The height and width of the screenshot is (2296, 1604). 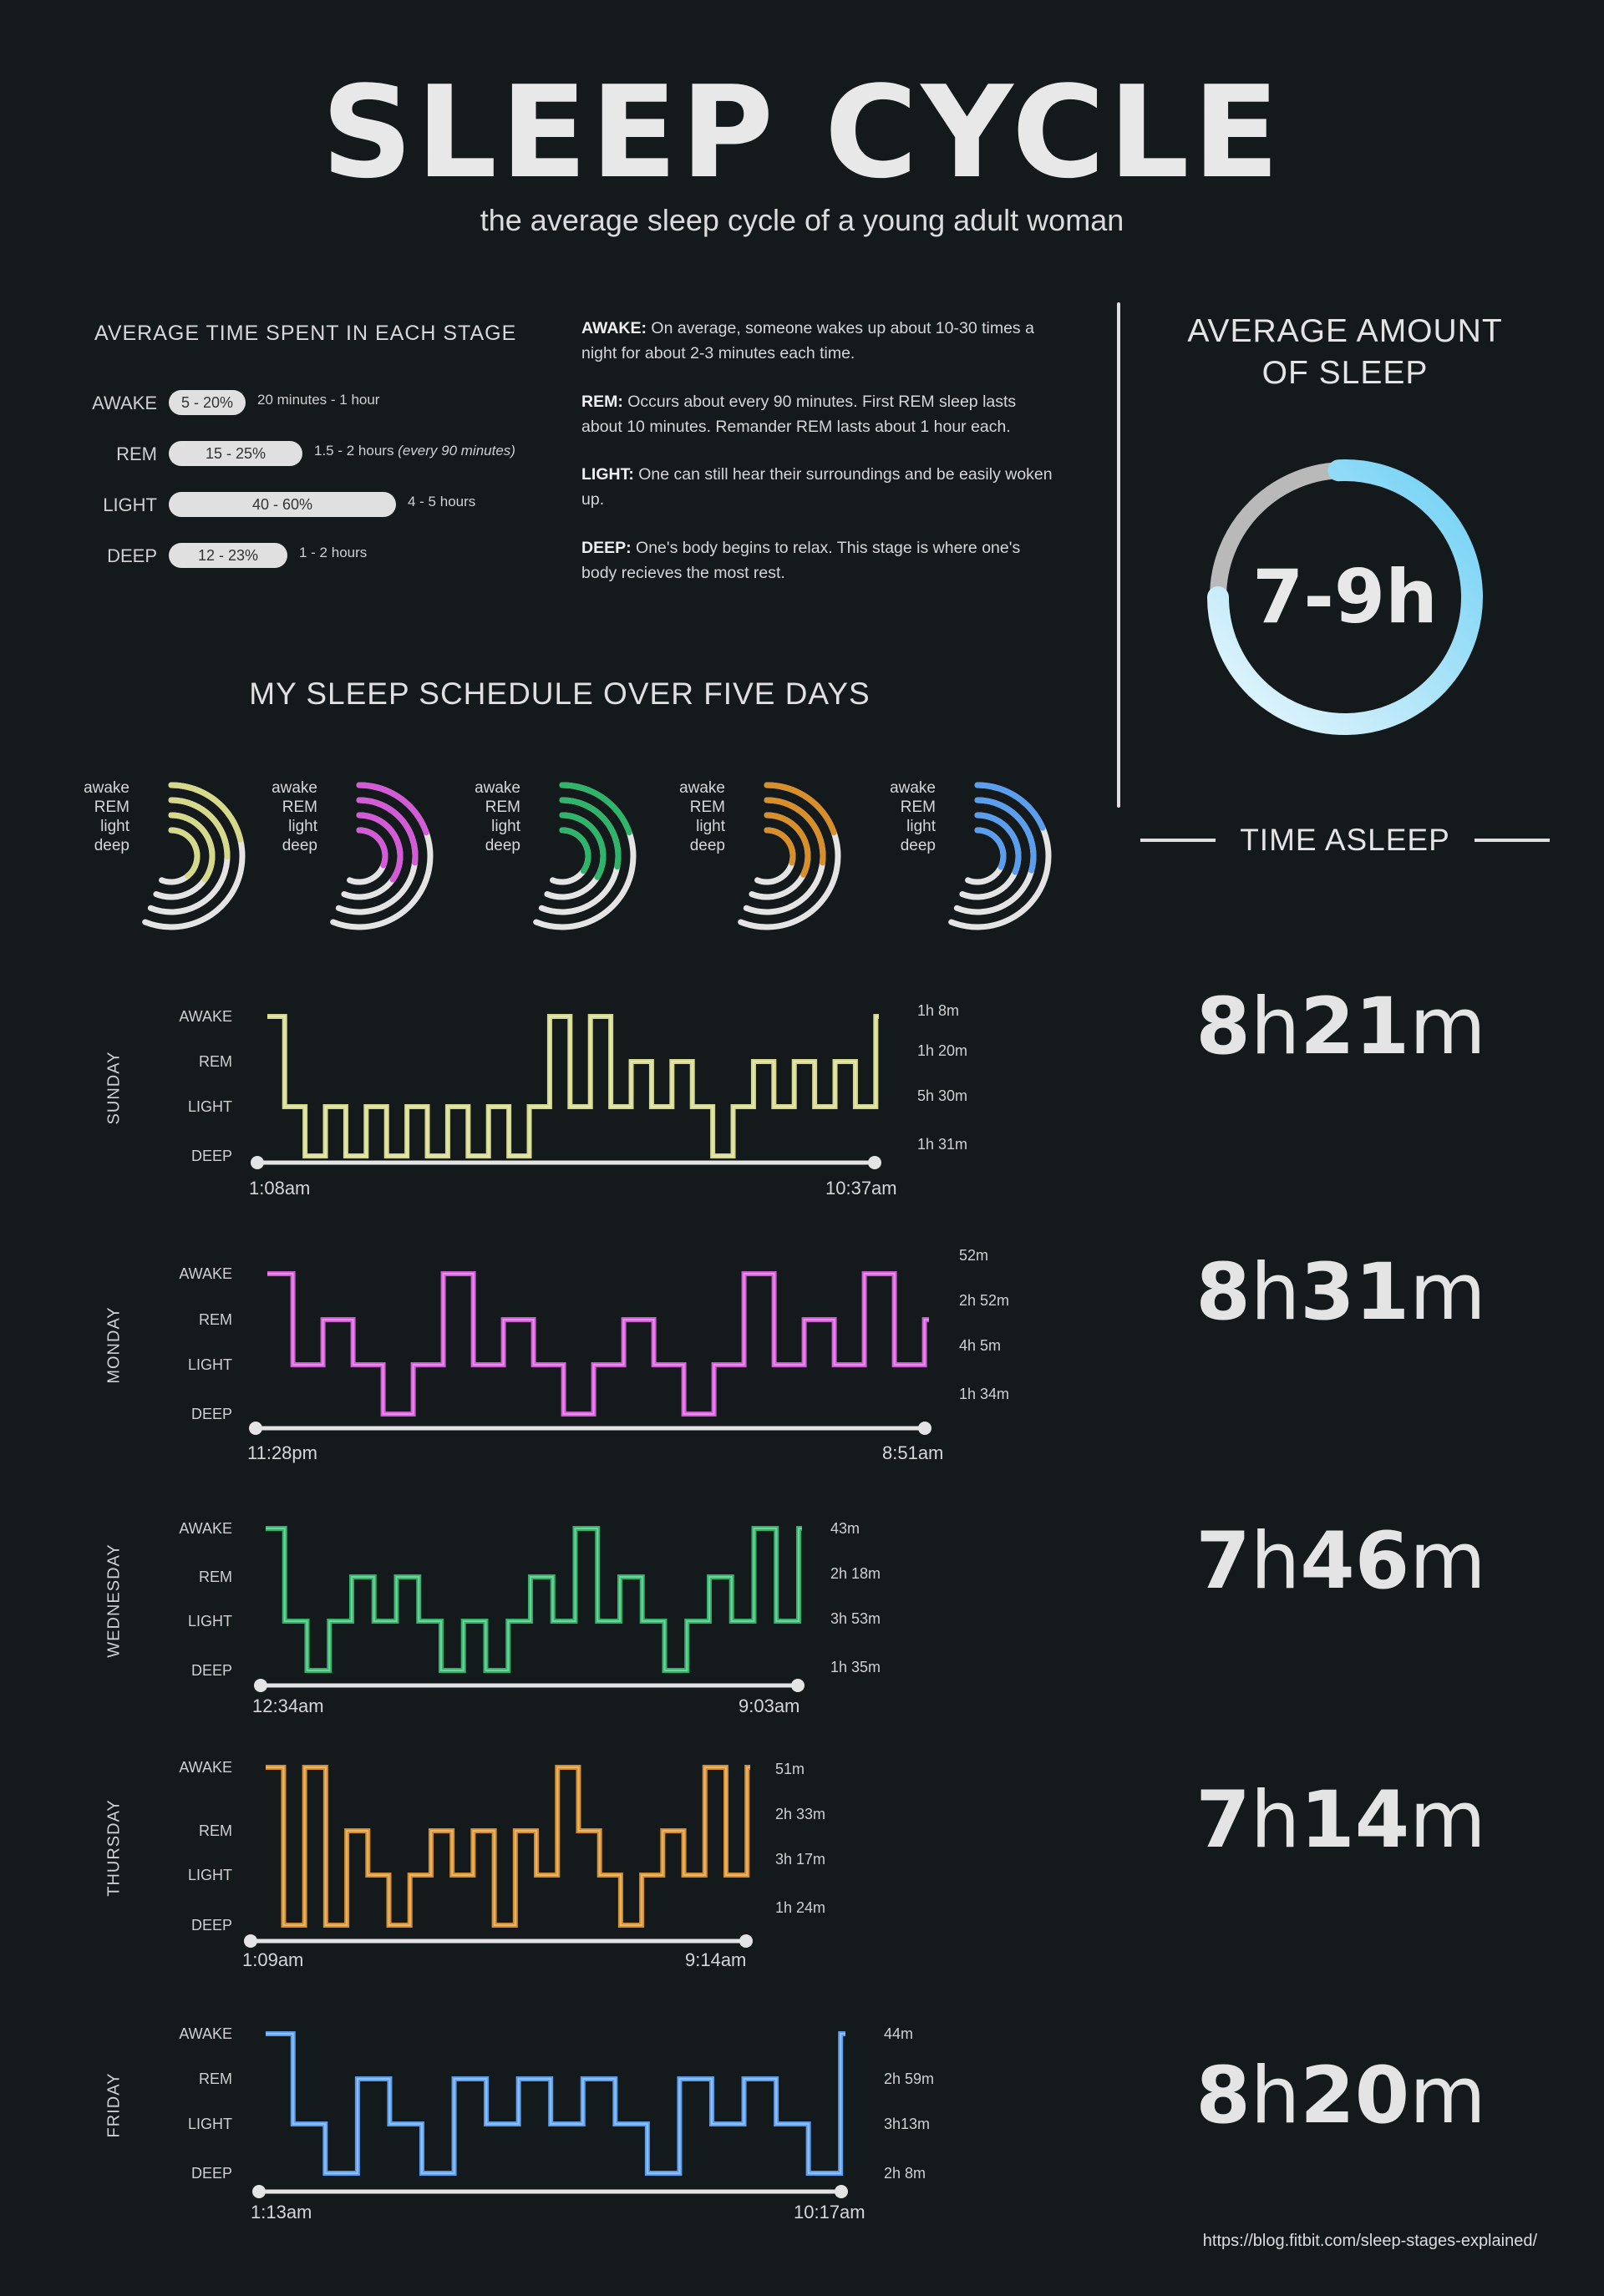 I want to click on divider-line, so click(x=1118, y=555).